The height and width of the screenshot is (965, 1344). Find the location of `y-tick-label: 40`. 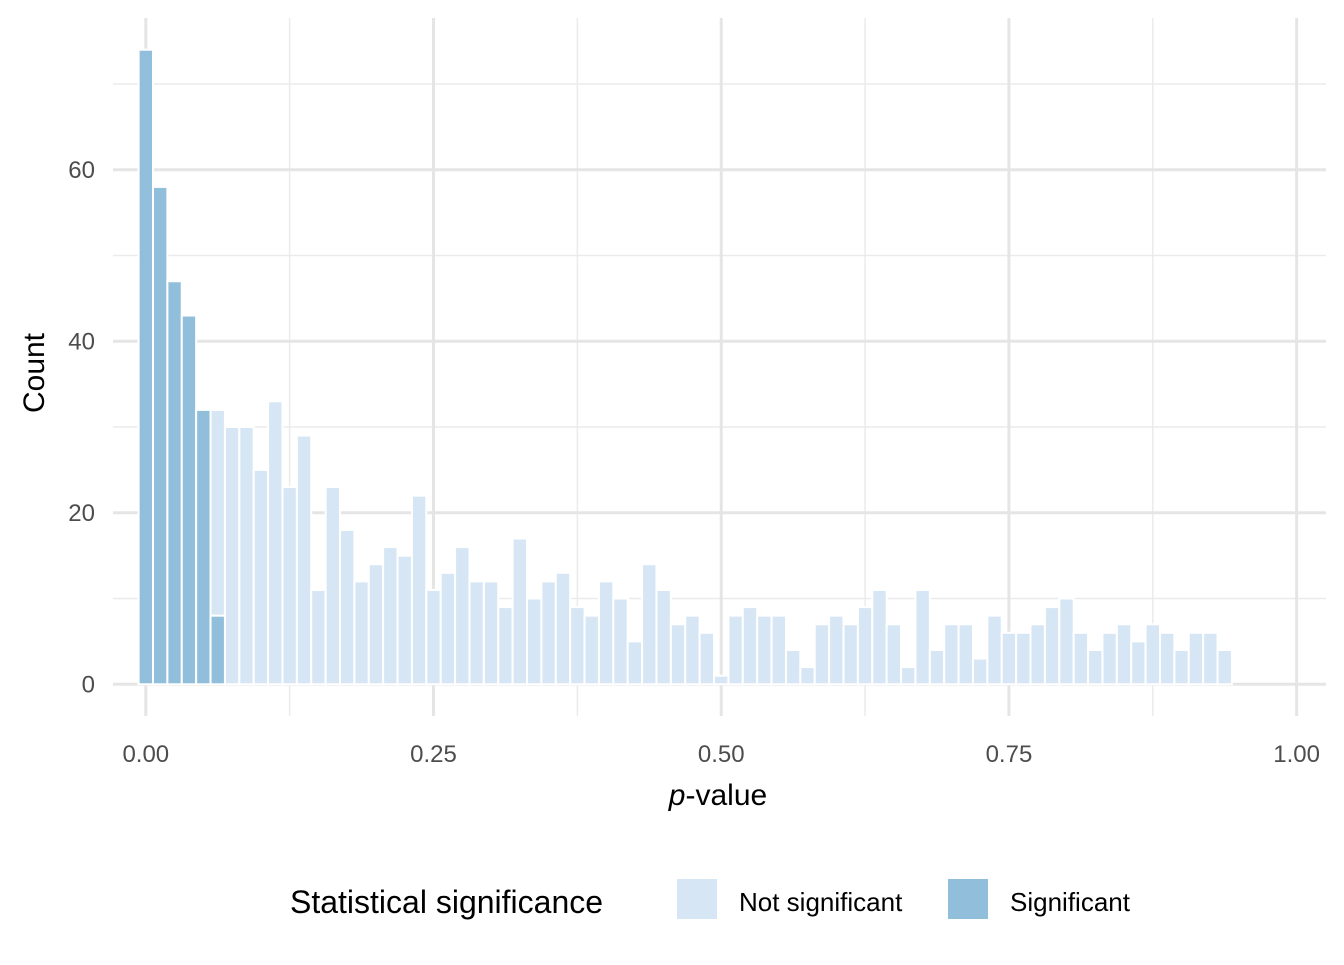

y-tick-label: 40 is located at coordinates (81, 341).